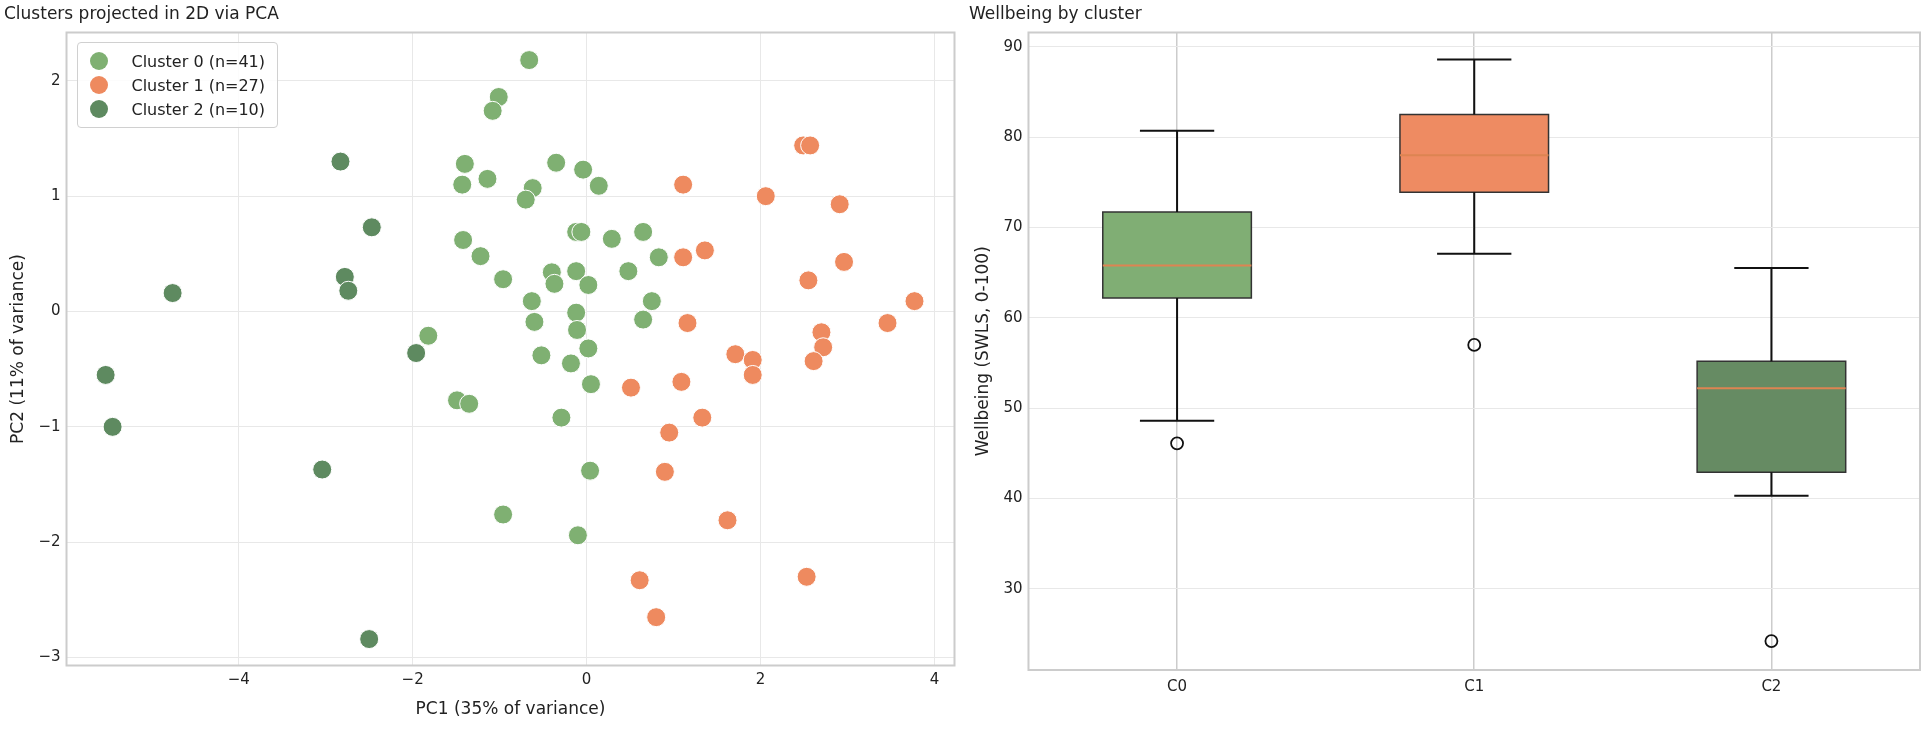 This screenshot has width=1931, height=732. Describe the element at coordinates (198, 85) in the screenshot. I see `legend-label: Cluster 1 (n=27)` at that location.